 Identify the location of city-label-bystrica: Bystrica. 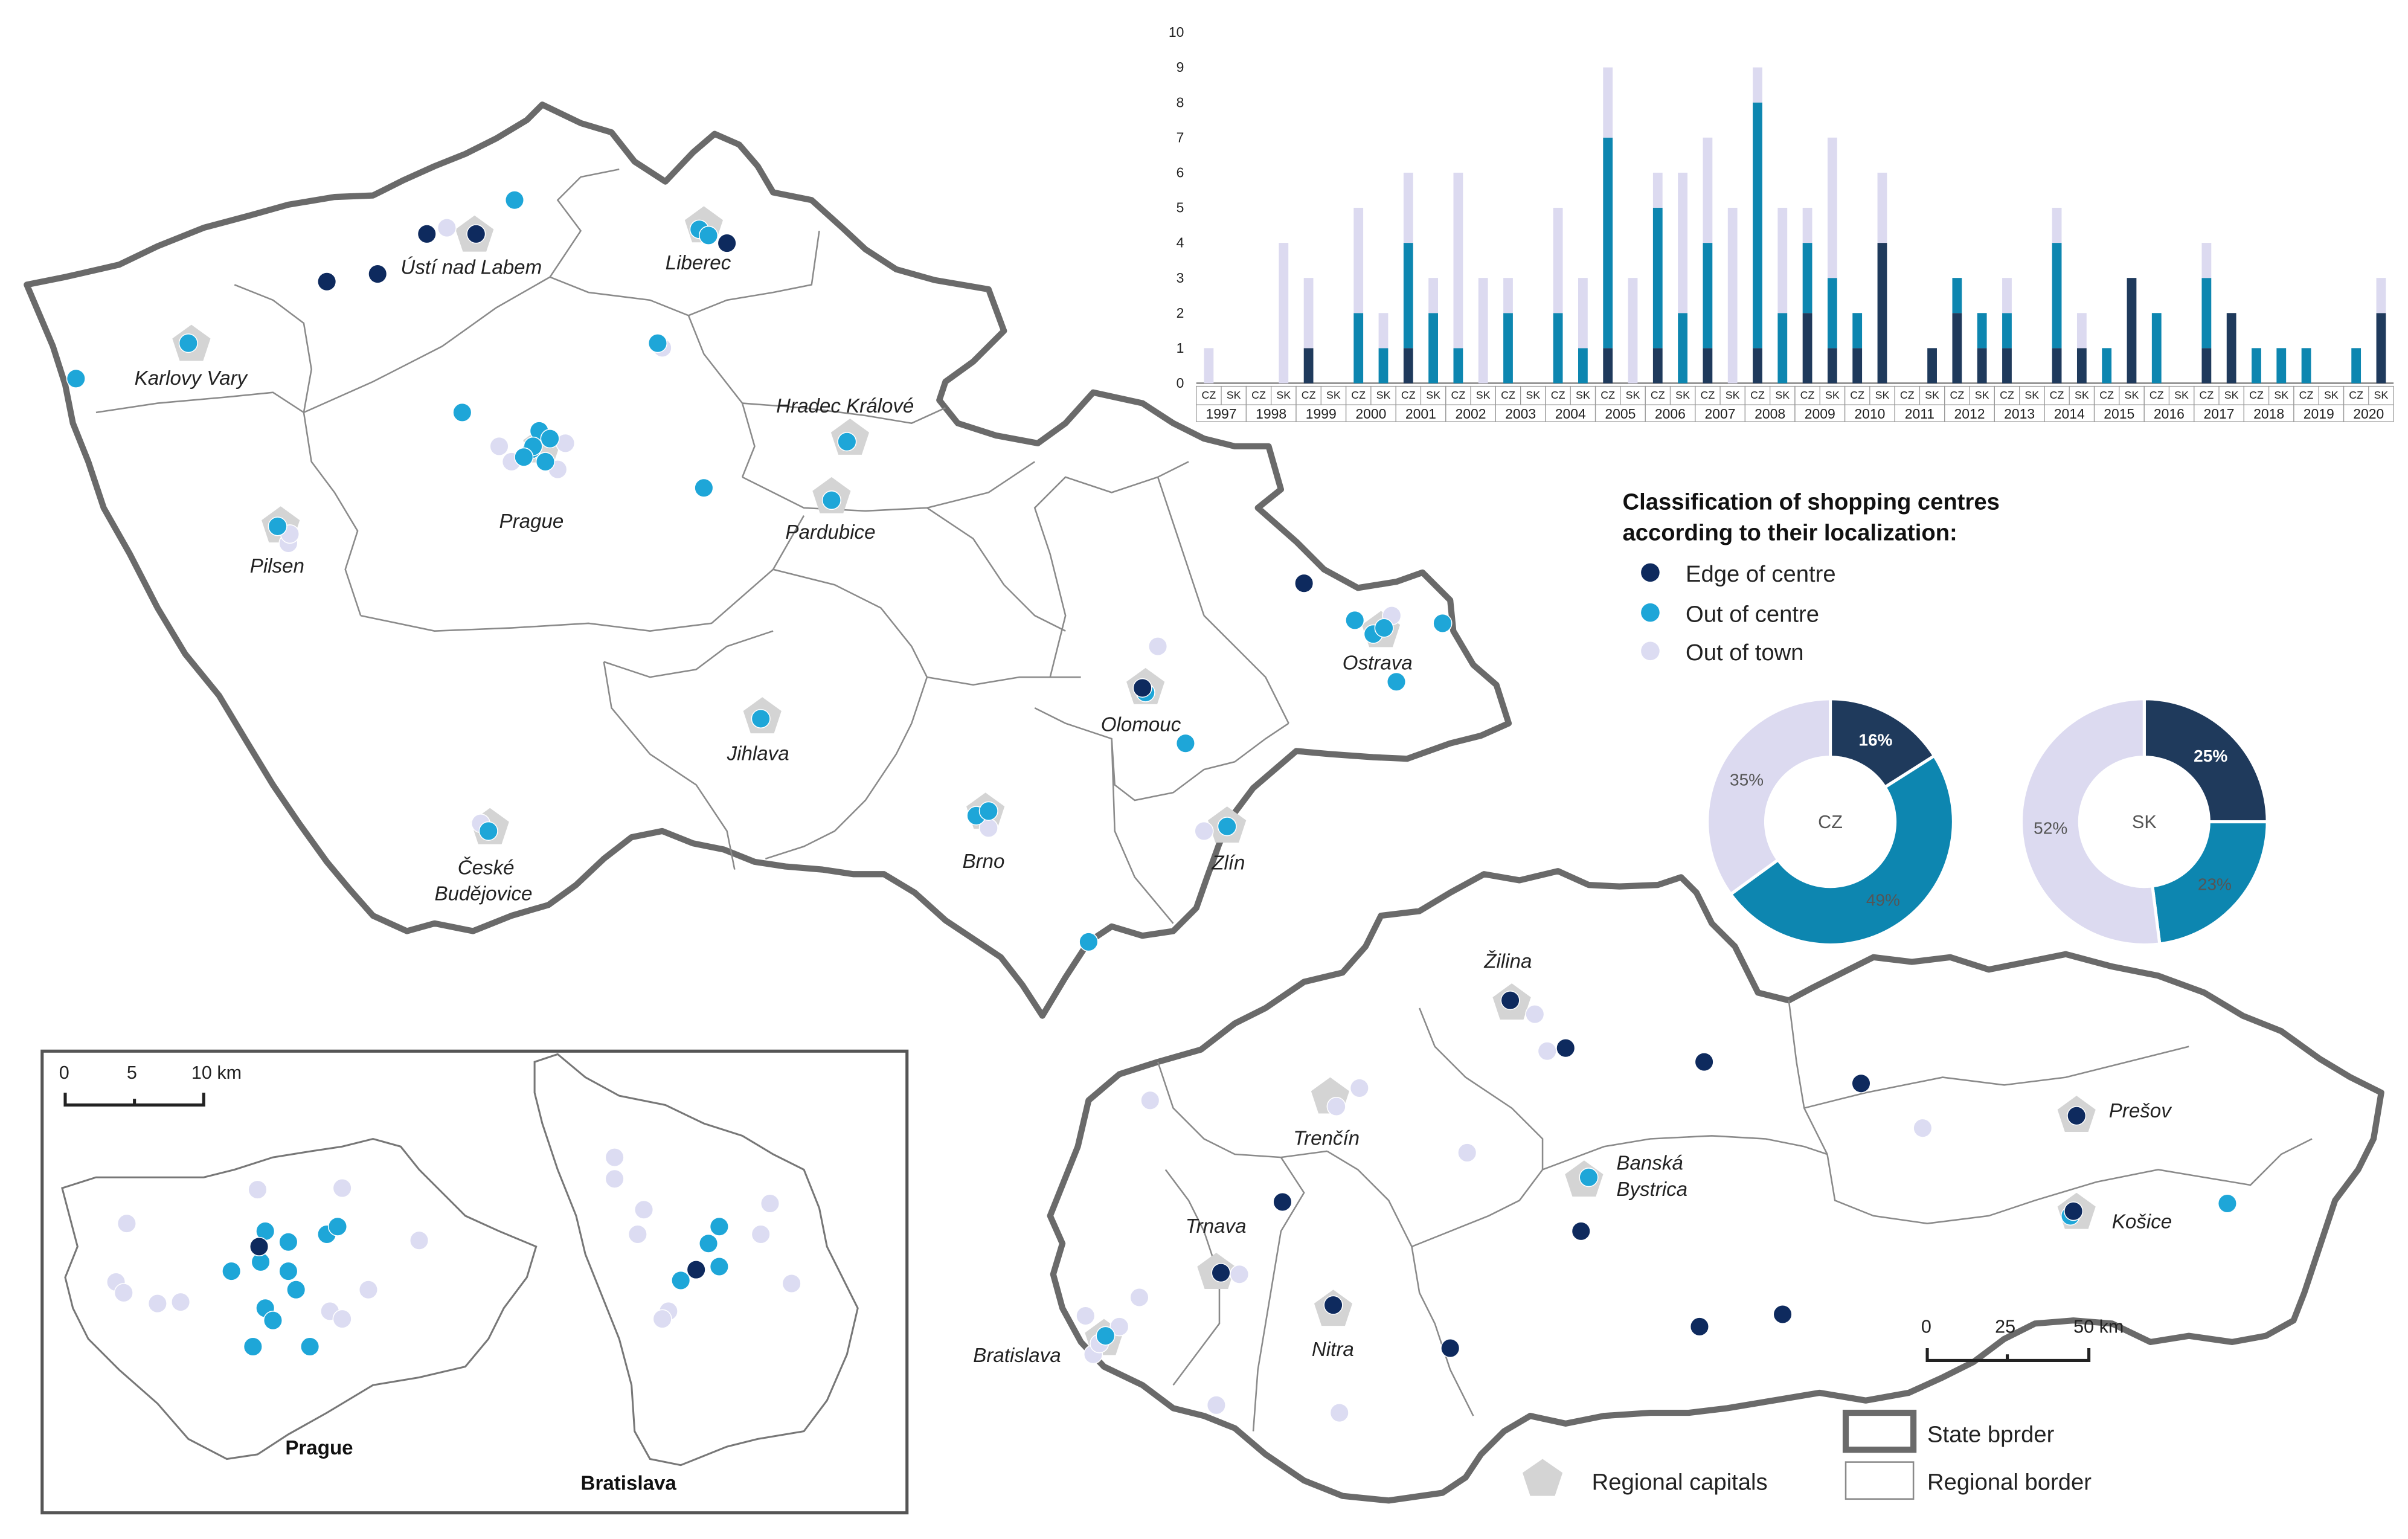
(1651, 1189).